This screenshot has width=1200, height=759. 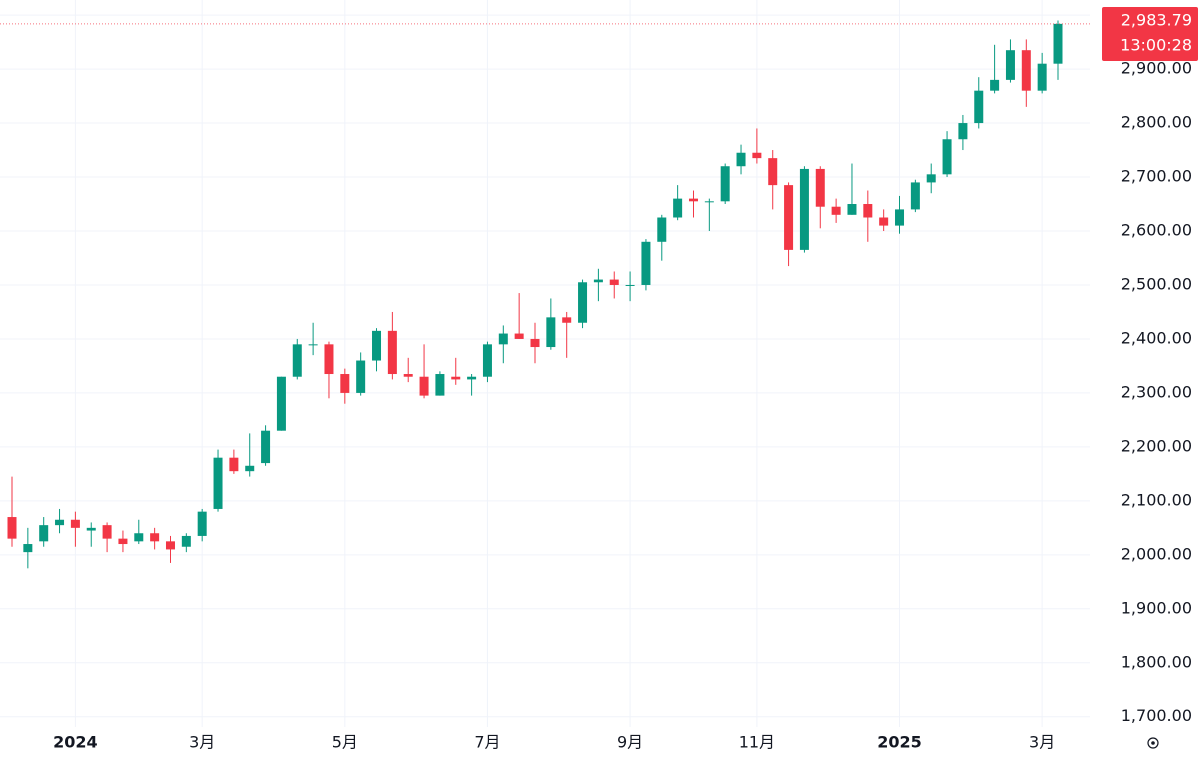 What do you see at coordinates (1156, 607) in the screenshot?
I see `y-tick-label: 1,900.00` at bounding box center [1156, 607].